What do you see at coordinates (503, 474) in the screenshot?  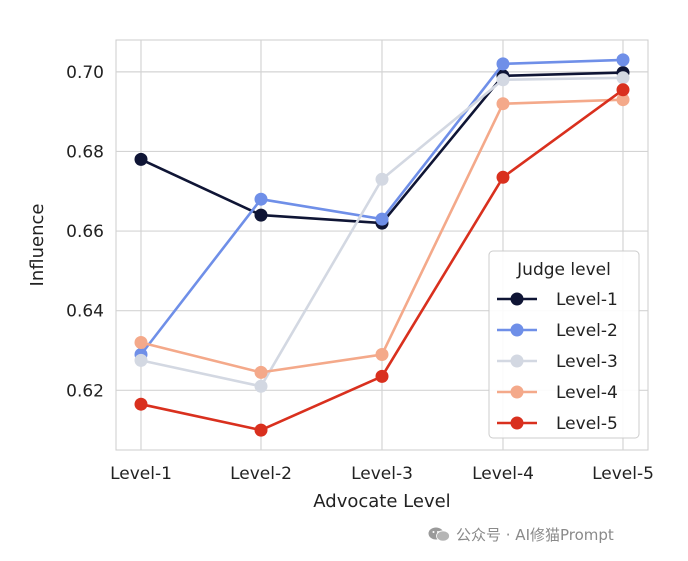 I see `x-tick-label: Level-4` at bounding box center [503, 474].